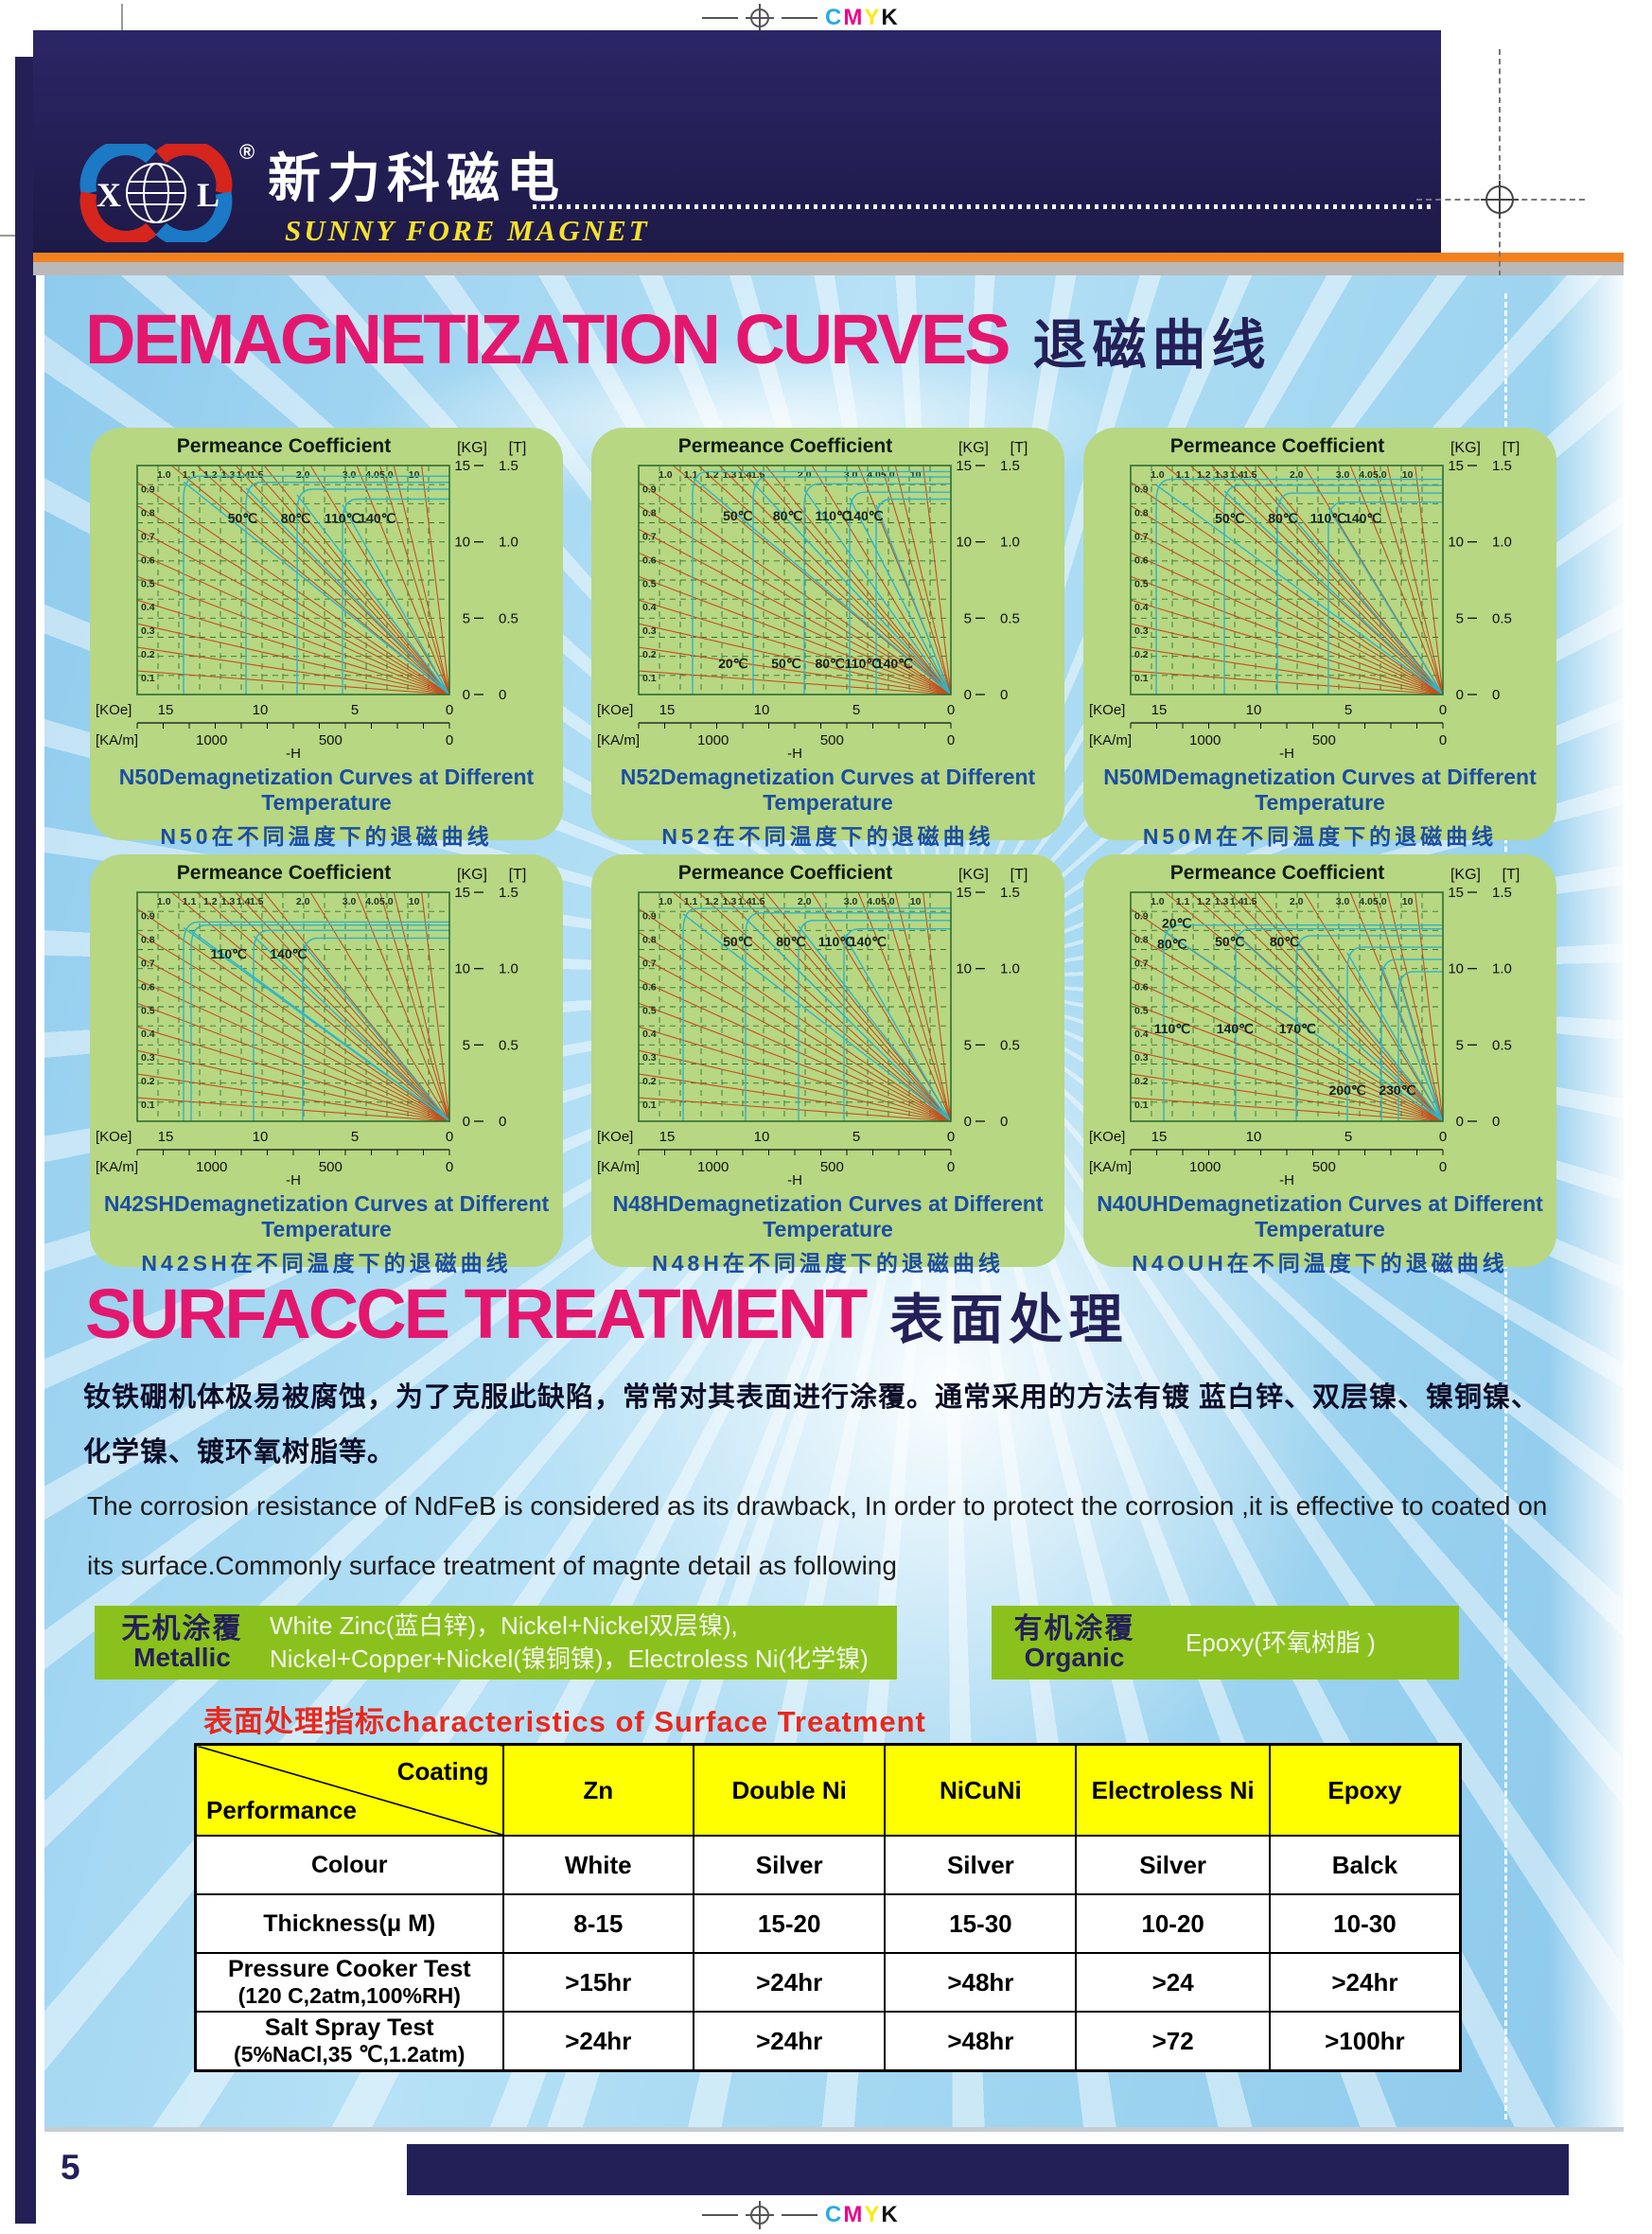 The width and height of the screenshot is (1652, 2234). What do you see at coordinates (377, 519) in the screenshot?
I see `svg-text: 140℃` at bounding box center [377, 519].